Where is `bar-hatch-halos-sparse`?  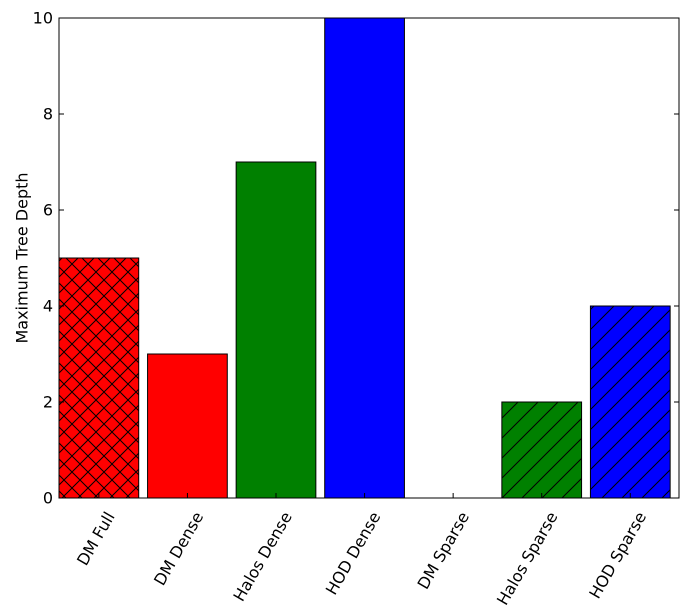
bar-hatch-halos-sparse is located at coordinates (541, 450).